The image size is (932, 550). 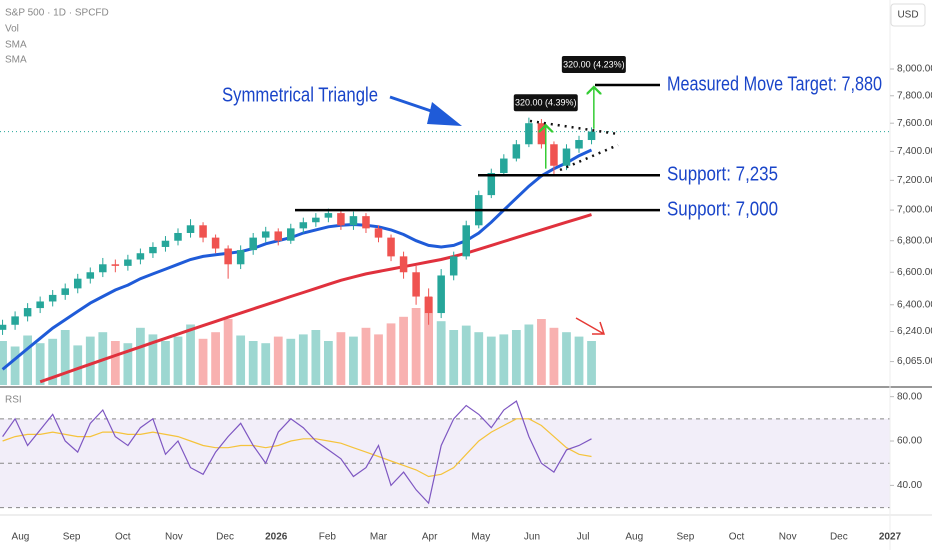 What do you see at coordinates (57, 13) in the screenshot?
I see `chart-title: S&P 500 · 1D · SPCFD` at bounding box center [57, 13].